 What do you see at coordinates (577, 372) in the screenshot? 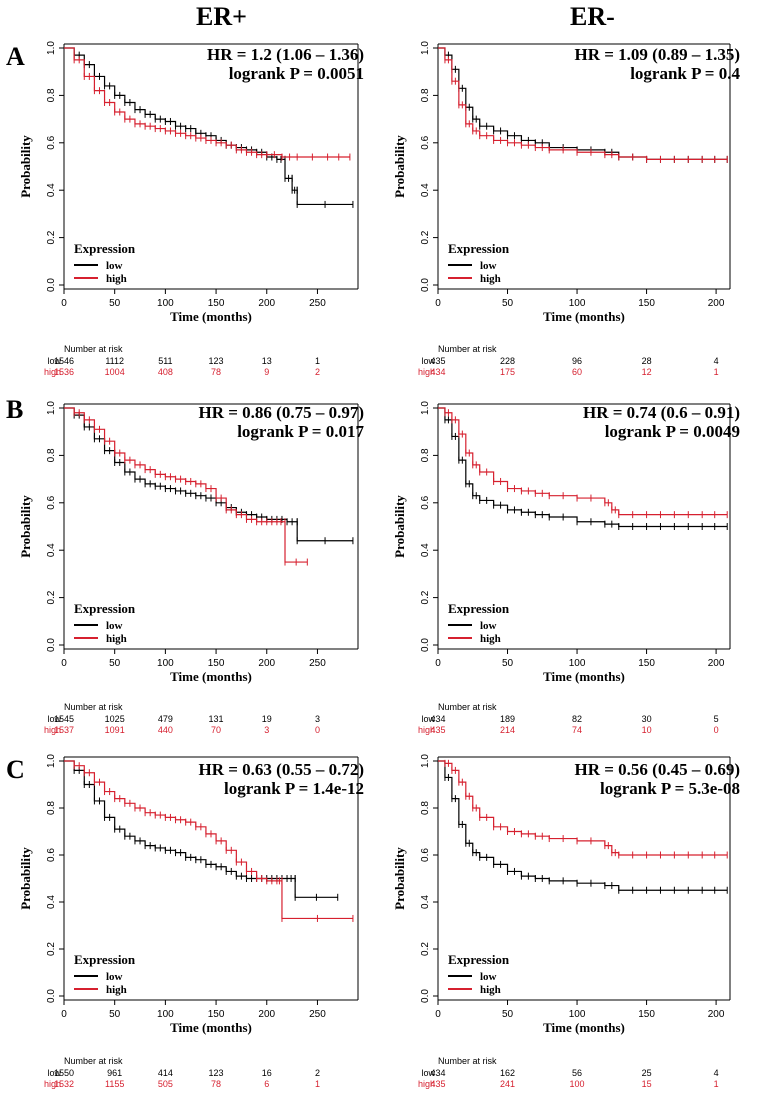
I see `risk-value: 60` at bounding box center [577, 372].